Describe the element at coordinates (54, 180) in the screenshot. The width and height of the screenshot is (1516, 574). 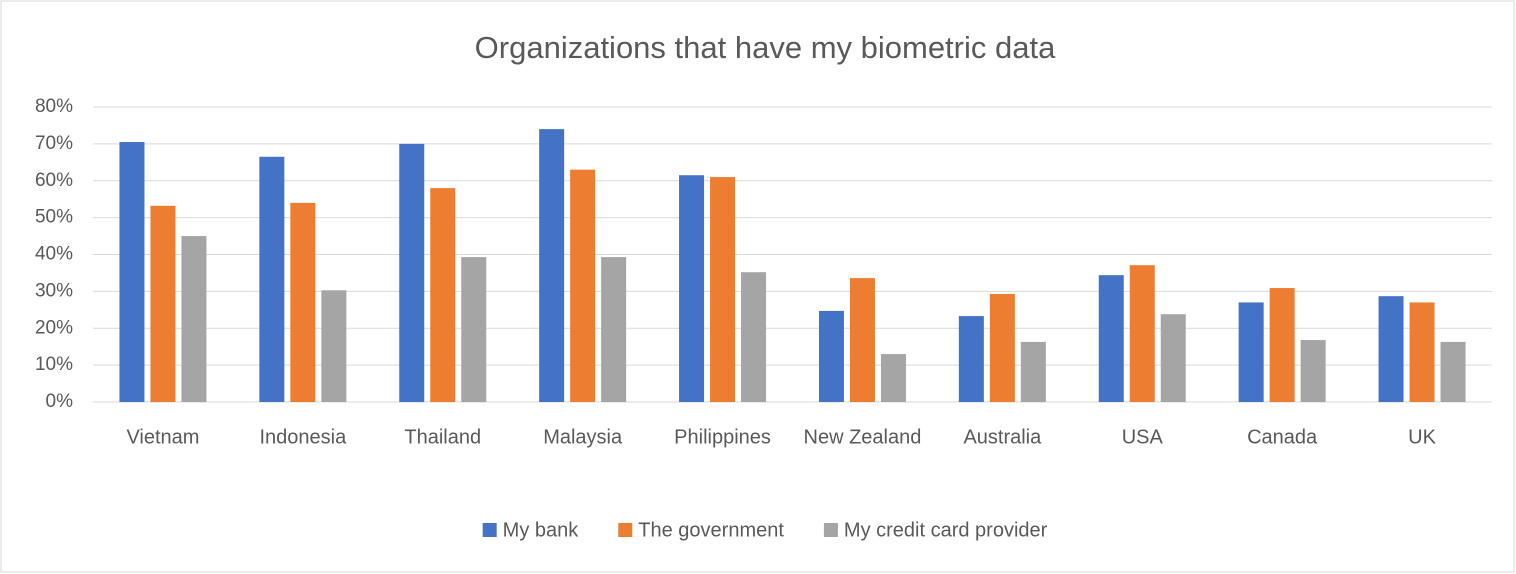
I see `y-tick-label: 60%` at that location.